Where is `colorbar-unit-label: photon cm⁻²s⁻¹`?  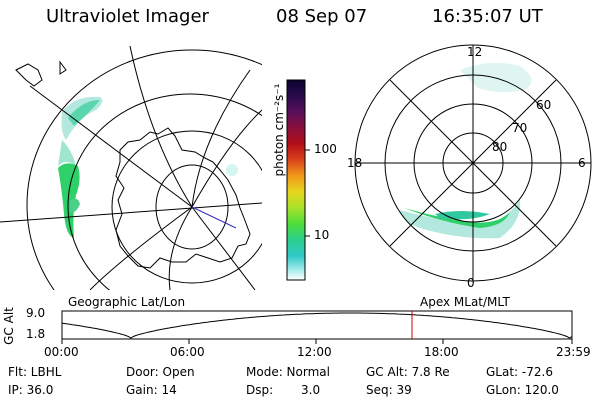 colorbar-unit-label: photon cm⁻²s⁻¹ is located at coordinates (279, 130).